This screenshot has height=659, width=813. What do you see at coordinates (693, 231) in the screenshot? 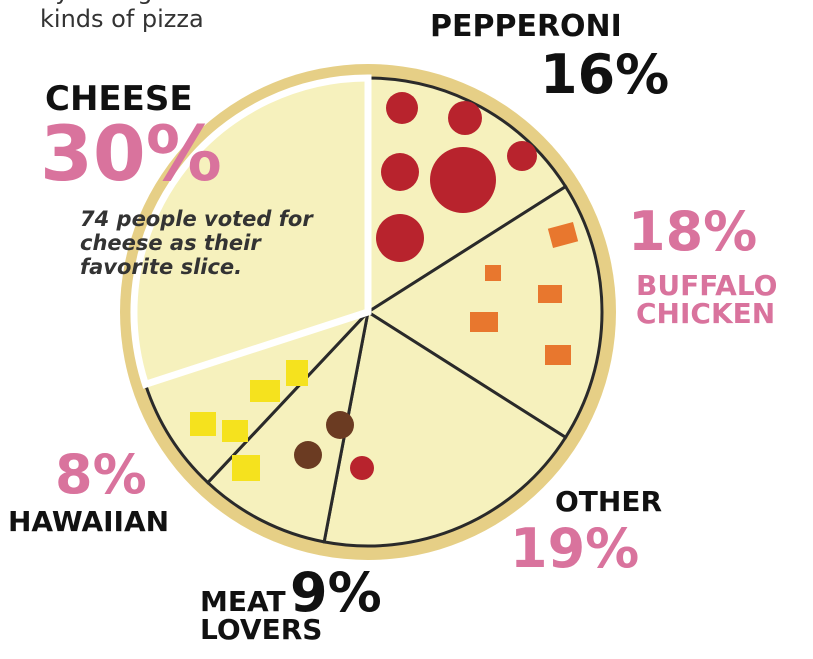
I see `value-label: 18%` at bounding box center [693, 231].